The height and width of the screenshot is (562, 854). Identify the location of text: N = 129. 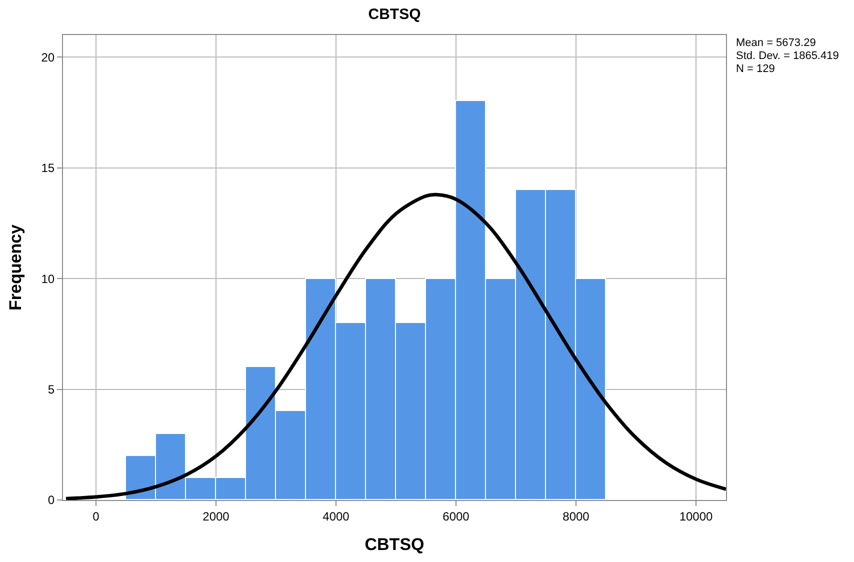
(755, 69).